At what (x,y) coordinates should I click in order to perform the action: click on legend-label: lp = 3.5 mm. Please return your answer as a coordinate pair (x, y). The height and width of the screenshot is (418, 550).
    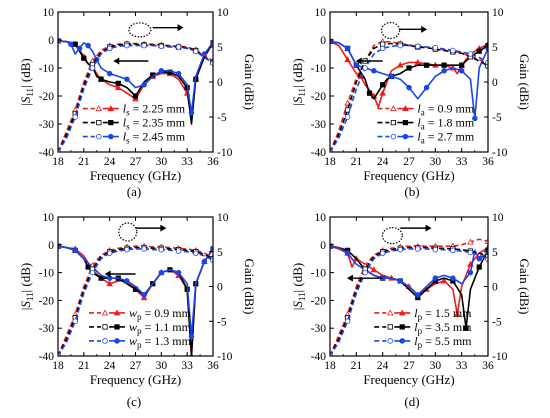
    Looking at the image, I should click on (443, 328).